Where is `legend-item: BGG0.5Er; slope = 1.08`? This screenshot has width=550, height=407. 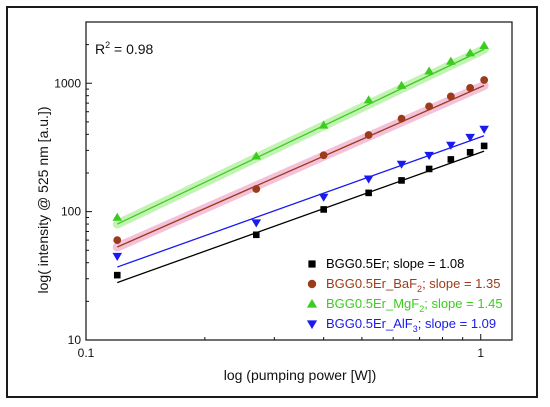 legend-item: BGG0.5Er; slope = 1.08 is located at coordinates (386, 263).